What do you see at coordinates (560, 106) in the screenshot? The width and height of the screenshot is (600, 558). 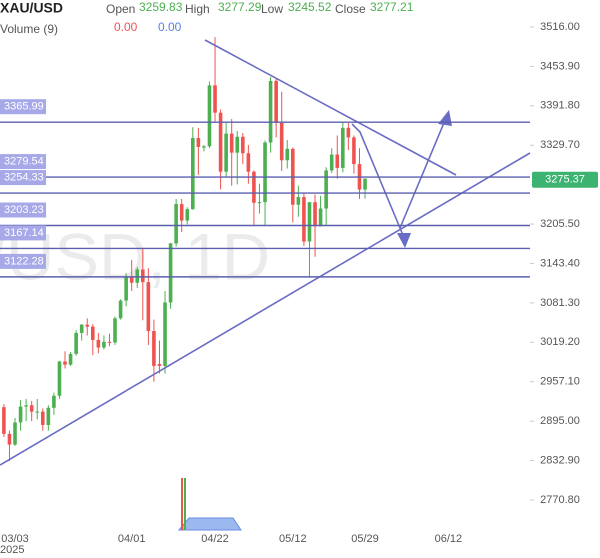 I see `y-tick-label: 3391.80` at bounding box center [560, 106].